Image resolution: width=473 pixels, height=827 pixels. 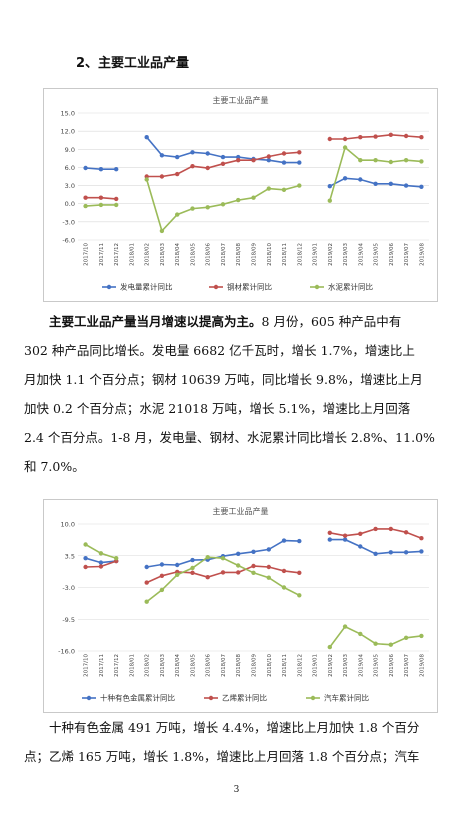 What do you see at coordinates (236, 790) in the screenshot?
I see `page-number: 3` at bounding box center [236, 790].